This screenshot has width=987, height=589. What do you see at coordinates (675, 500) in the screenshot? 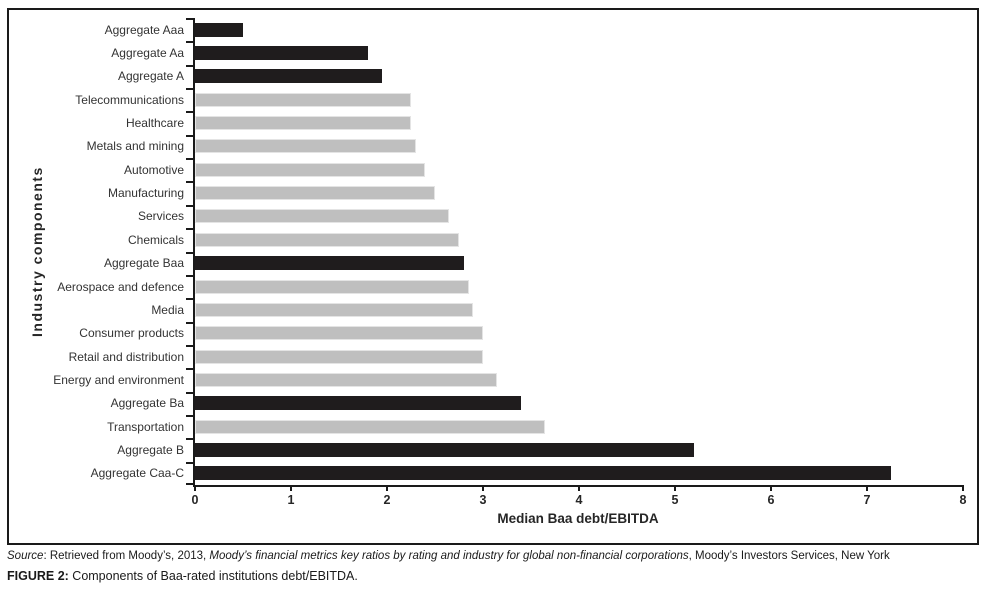
I see `x-axis-tick-label: 5` at bounding box center [675, 500].